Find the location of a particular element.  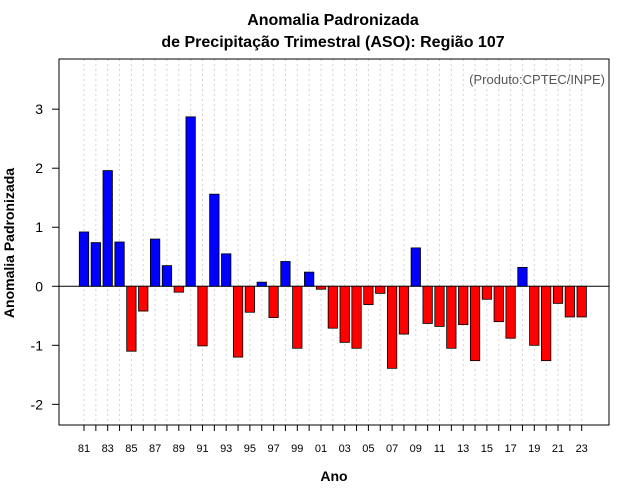

bar-2006 is located at coordinates (380, 289).